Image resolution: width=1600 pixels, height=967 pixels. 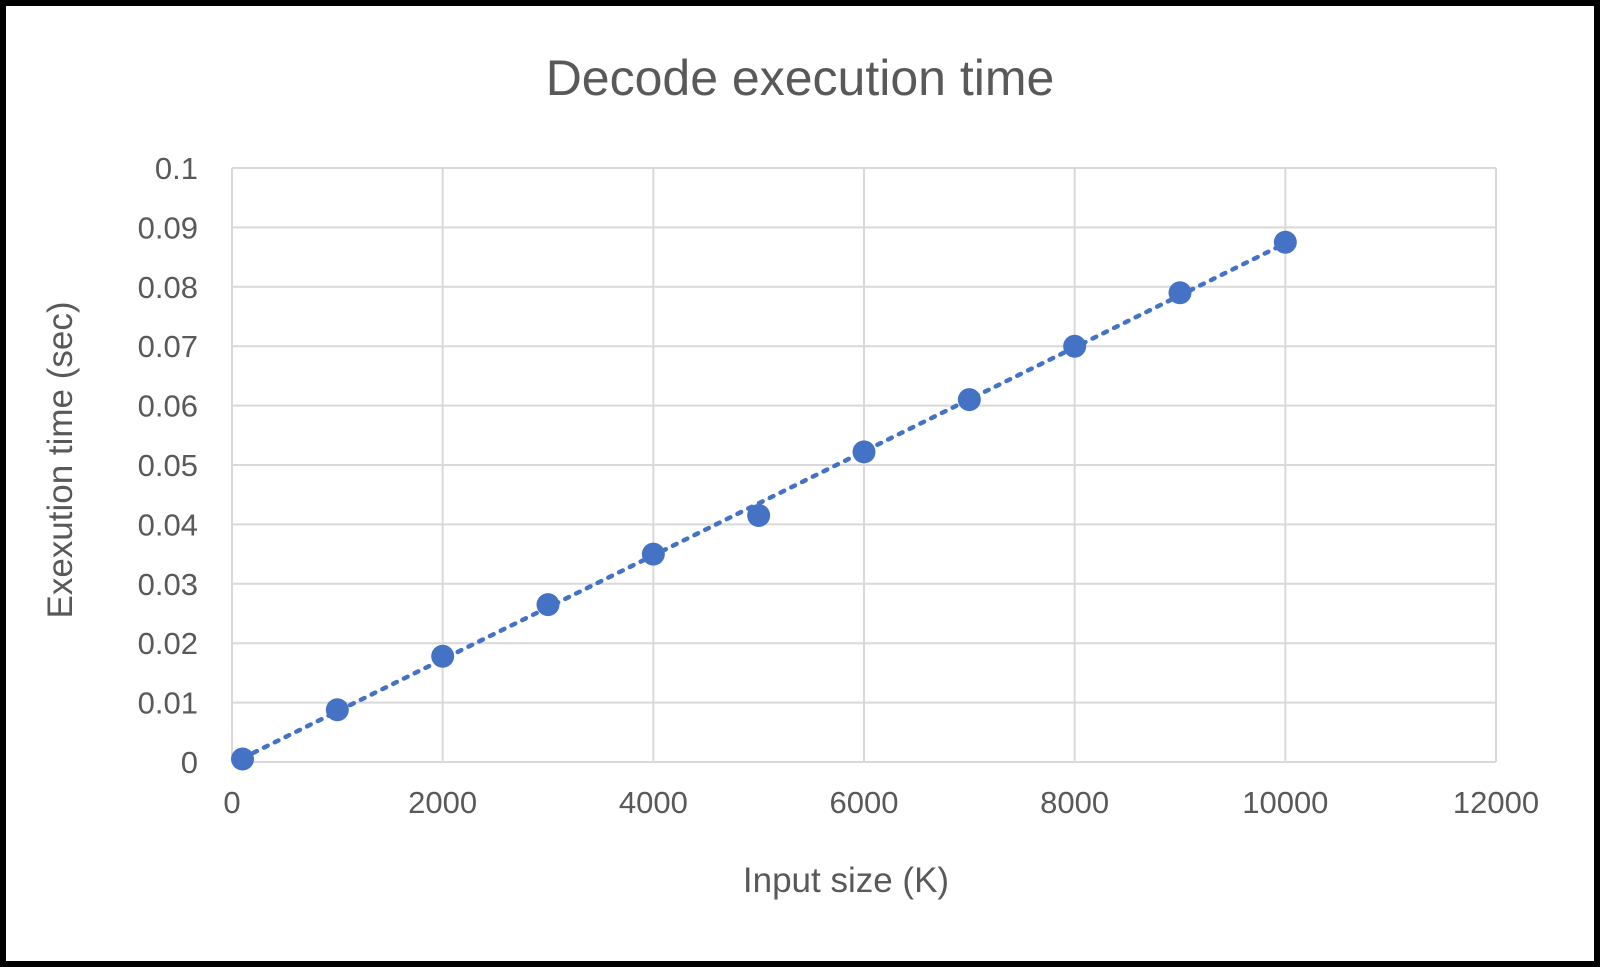 What do you see at coordinates (653, 802) in the screenshot?
I see `x-tick-label: 4000` at bounding box center [653, 802].